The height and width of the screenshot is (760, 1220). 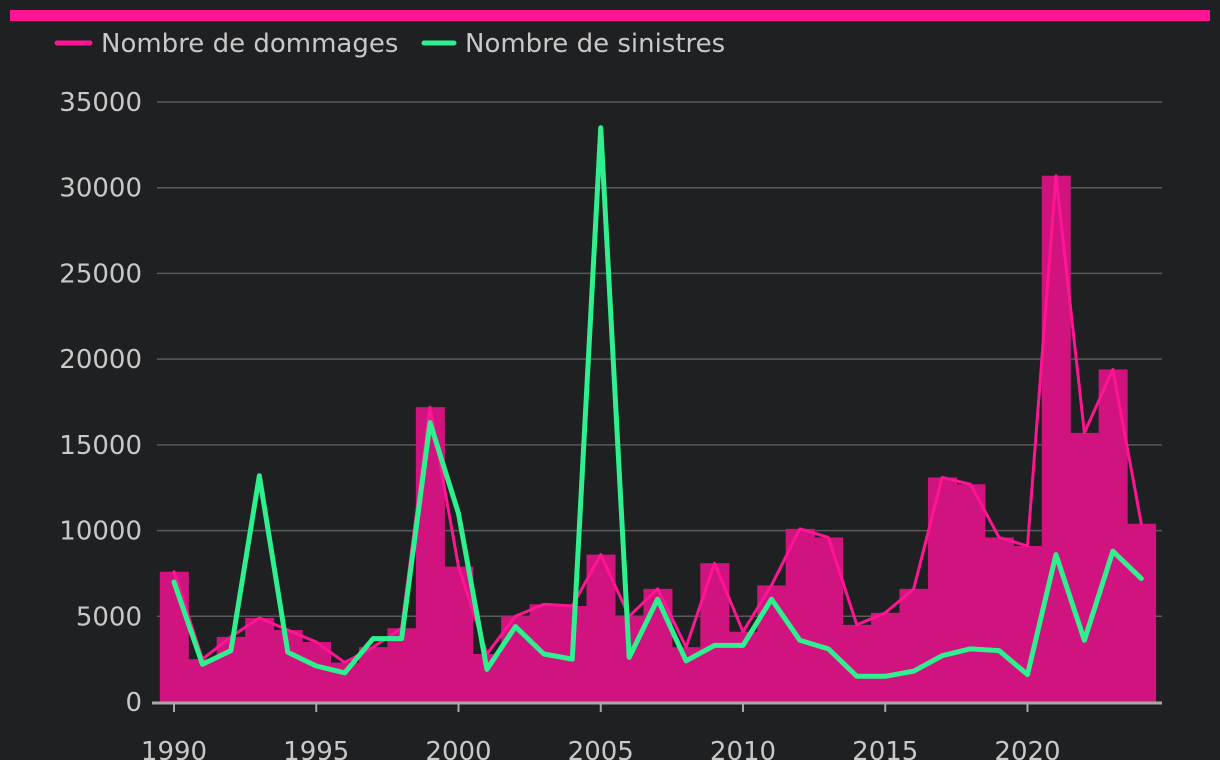 I want to click on legend-item-dommages: Nombre de dommages, so click(x=226, y=44).